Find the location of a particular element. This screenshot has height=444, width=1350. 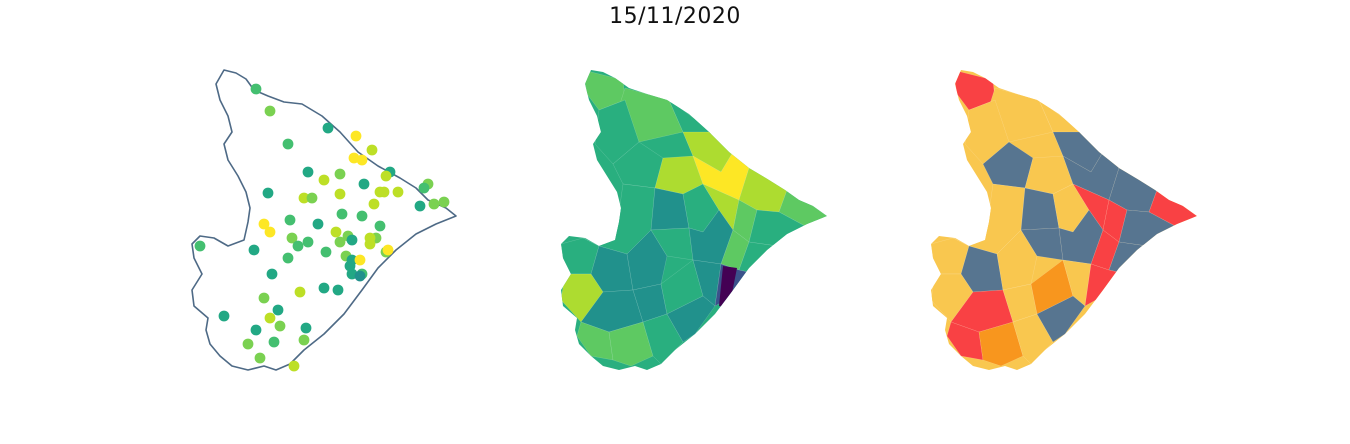

choropleth-map-svg is located at coordinates (694, 220).